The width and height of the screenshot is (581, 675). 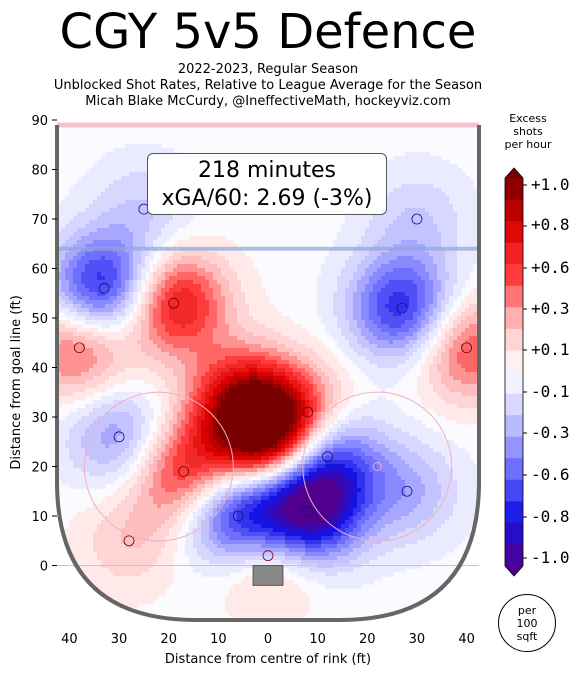 What do you see at coordinates (39, 418) in the screenshot?
I see `y-tick-label: 30` at bounding box center [39, 418].